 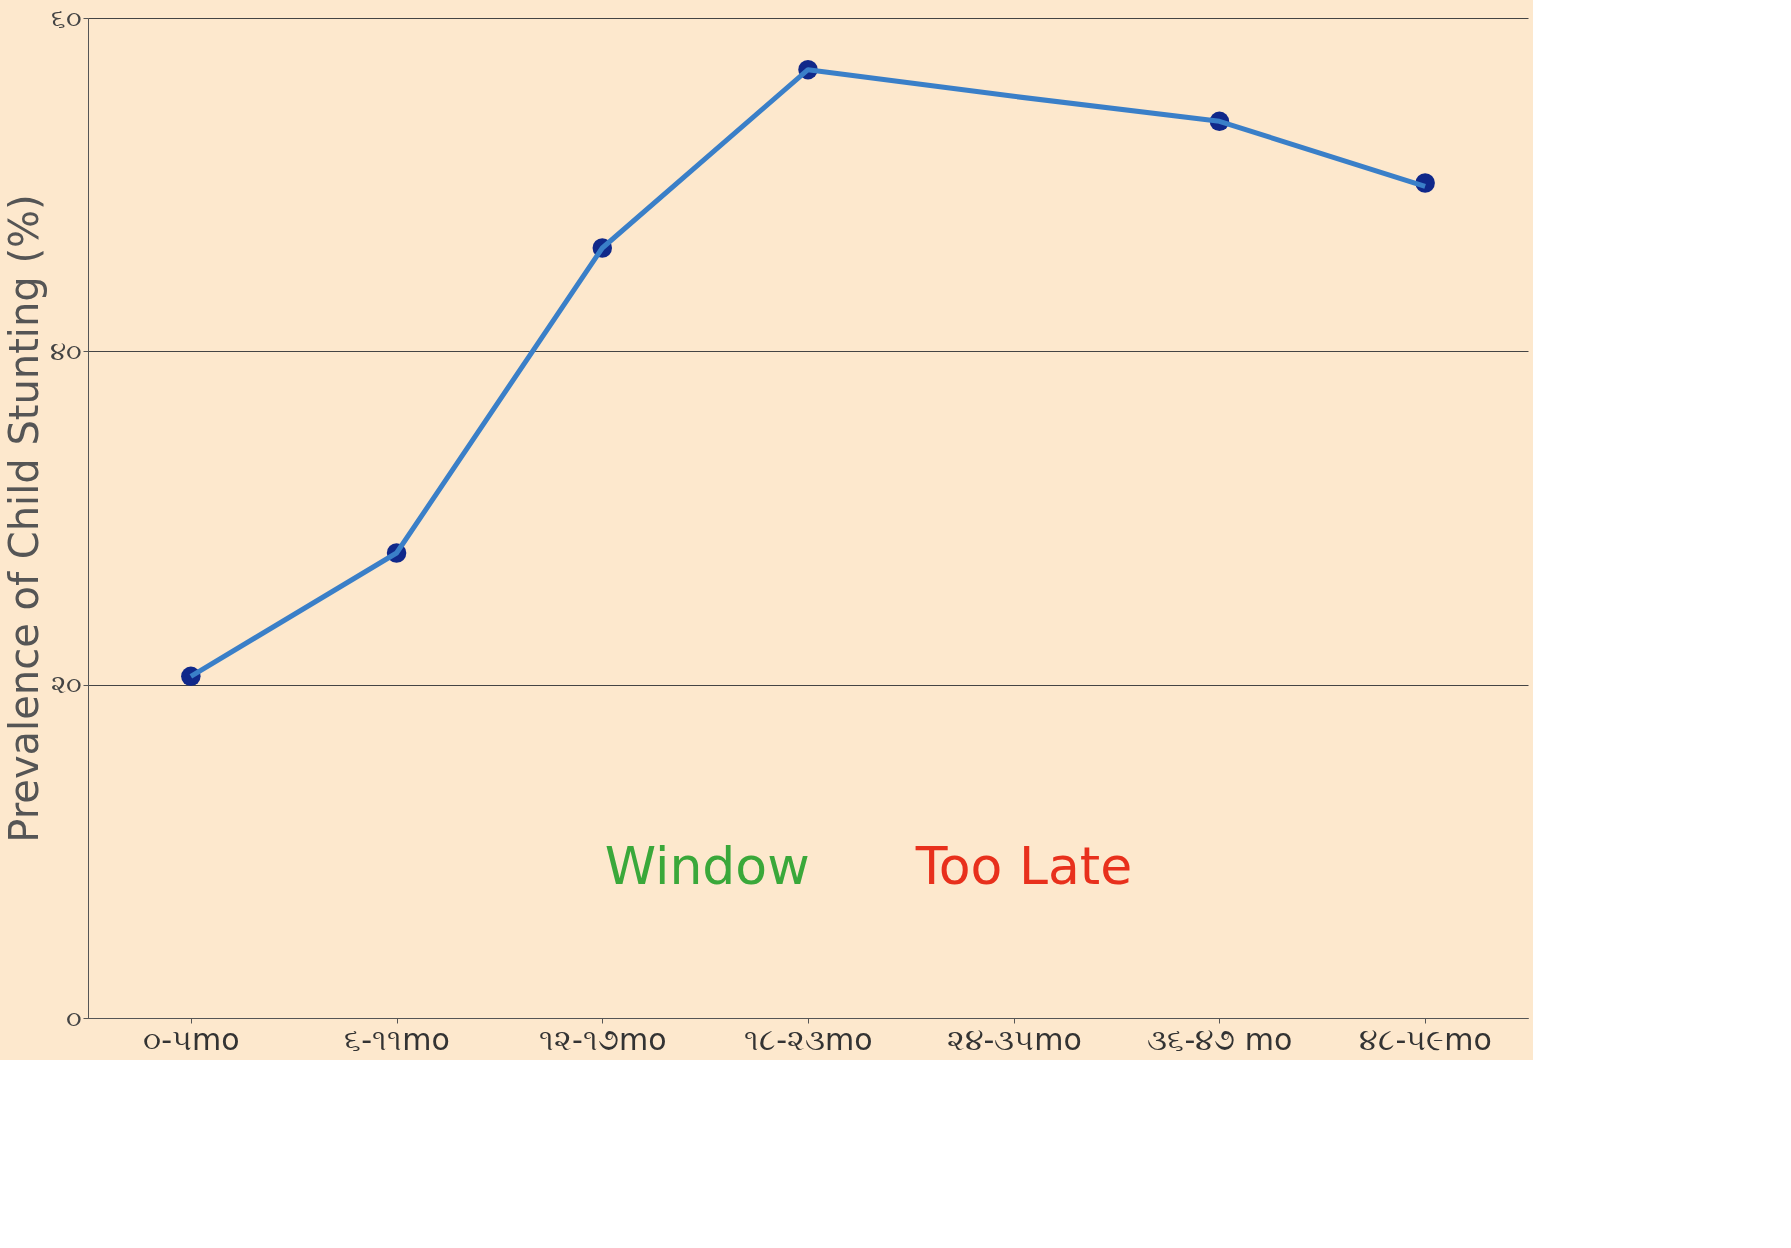 I want to click on x-tick-label: ૩૬-૪૭ mo, so click(x=1220, y=1039).